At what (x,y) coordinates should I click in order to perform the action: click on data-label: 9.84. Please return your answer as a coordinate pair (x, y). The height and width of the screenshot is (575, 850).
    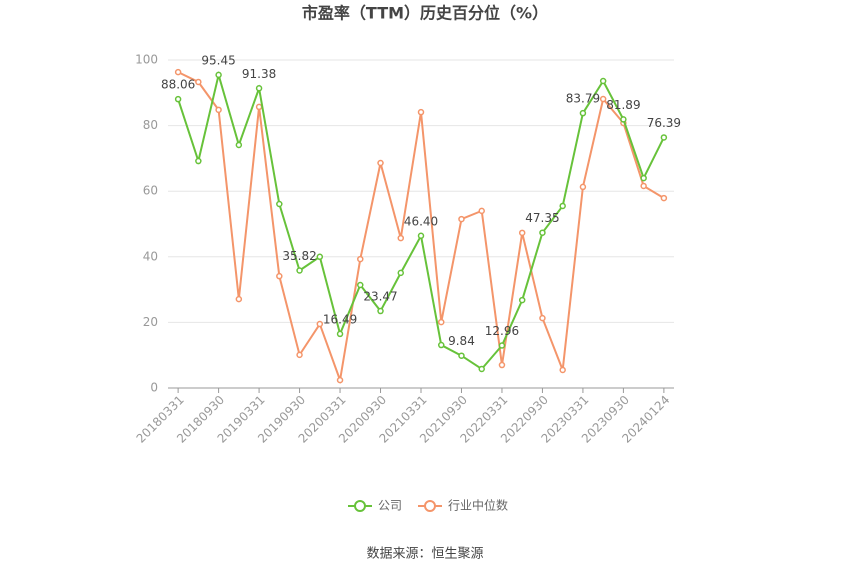
    Looking at the image, I should click on (461, 341).